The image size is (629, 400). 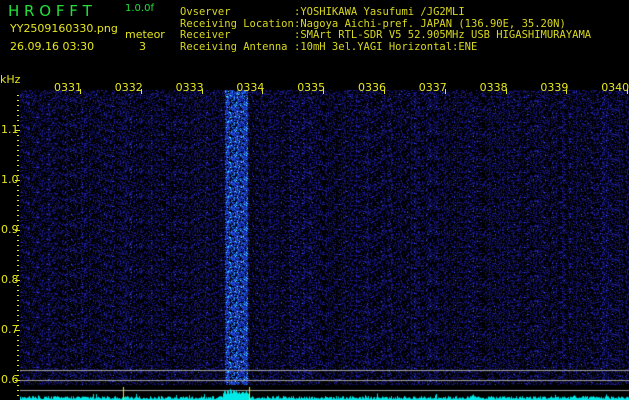 I want to click on version: 1.0.0f, so click(x=139, y=8).